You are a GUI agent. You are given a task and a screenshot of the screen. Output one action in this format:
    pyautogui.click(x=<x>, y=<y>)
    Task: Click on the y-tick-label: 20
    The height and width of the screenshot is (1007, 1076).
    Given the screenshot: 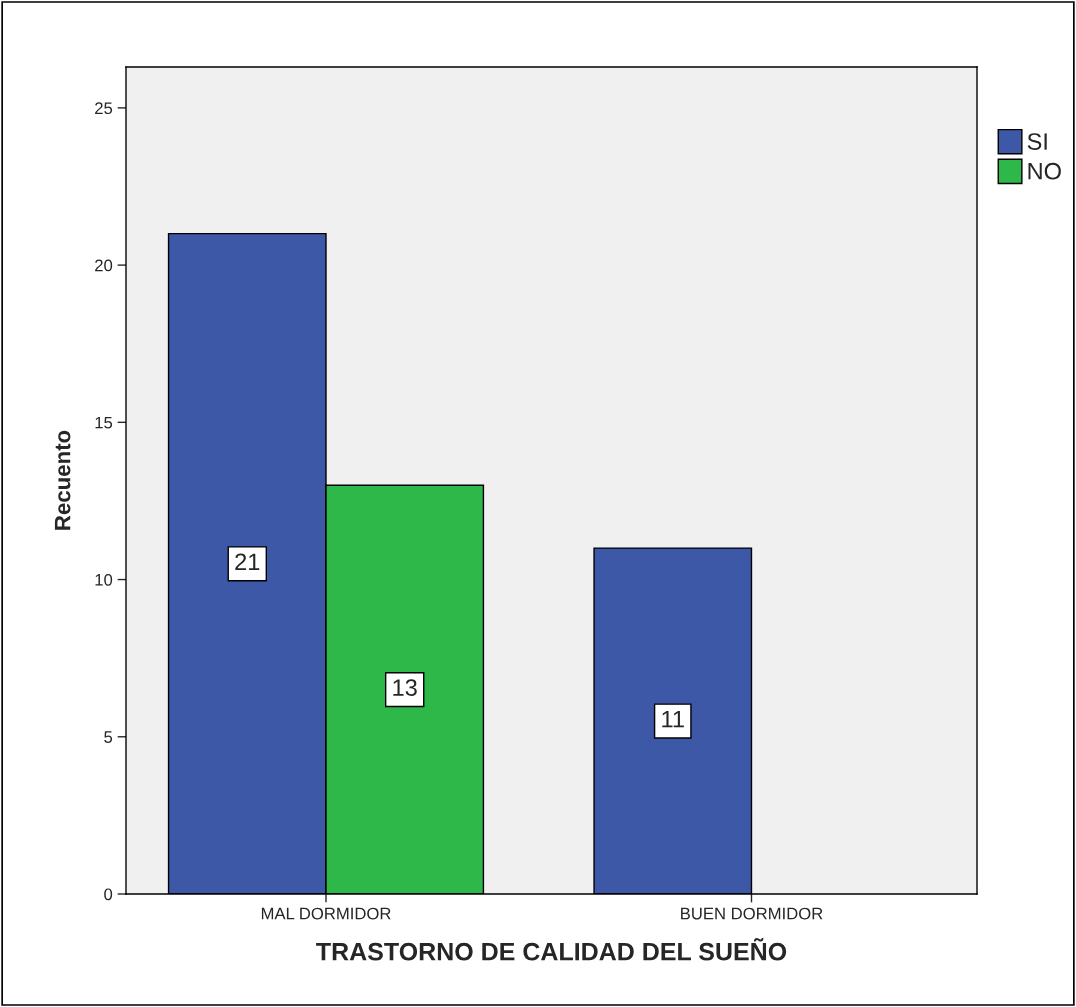 What is the action you would take?
    pyautogui.click(x=104, y=265)
    